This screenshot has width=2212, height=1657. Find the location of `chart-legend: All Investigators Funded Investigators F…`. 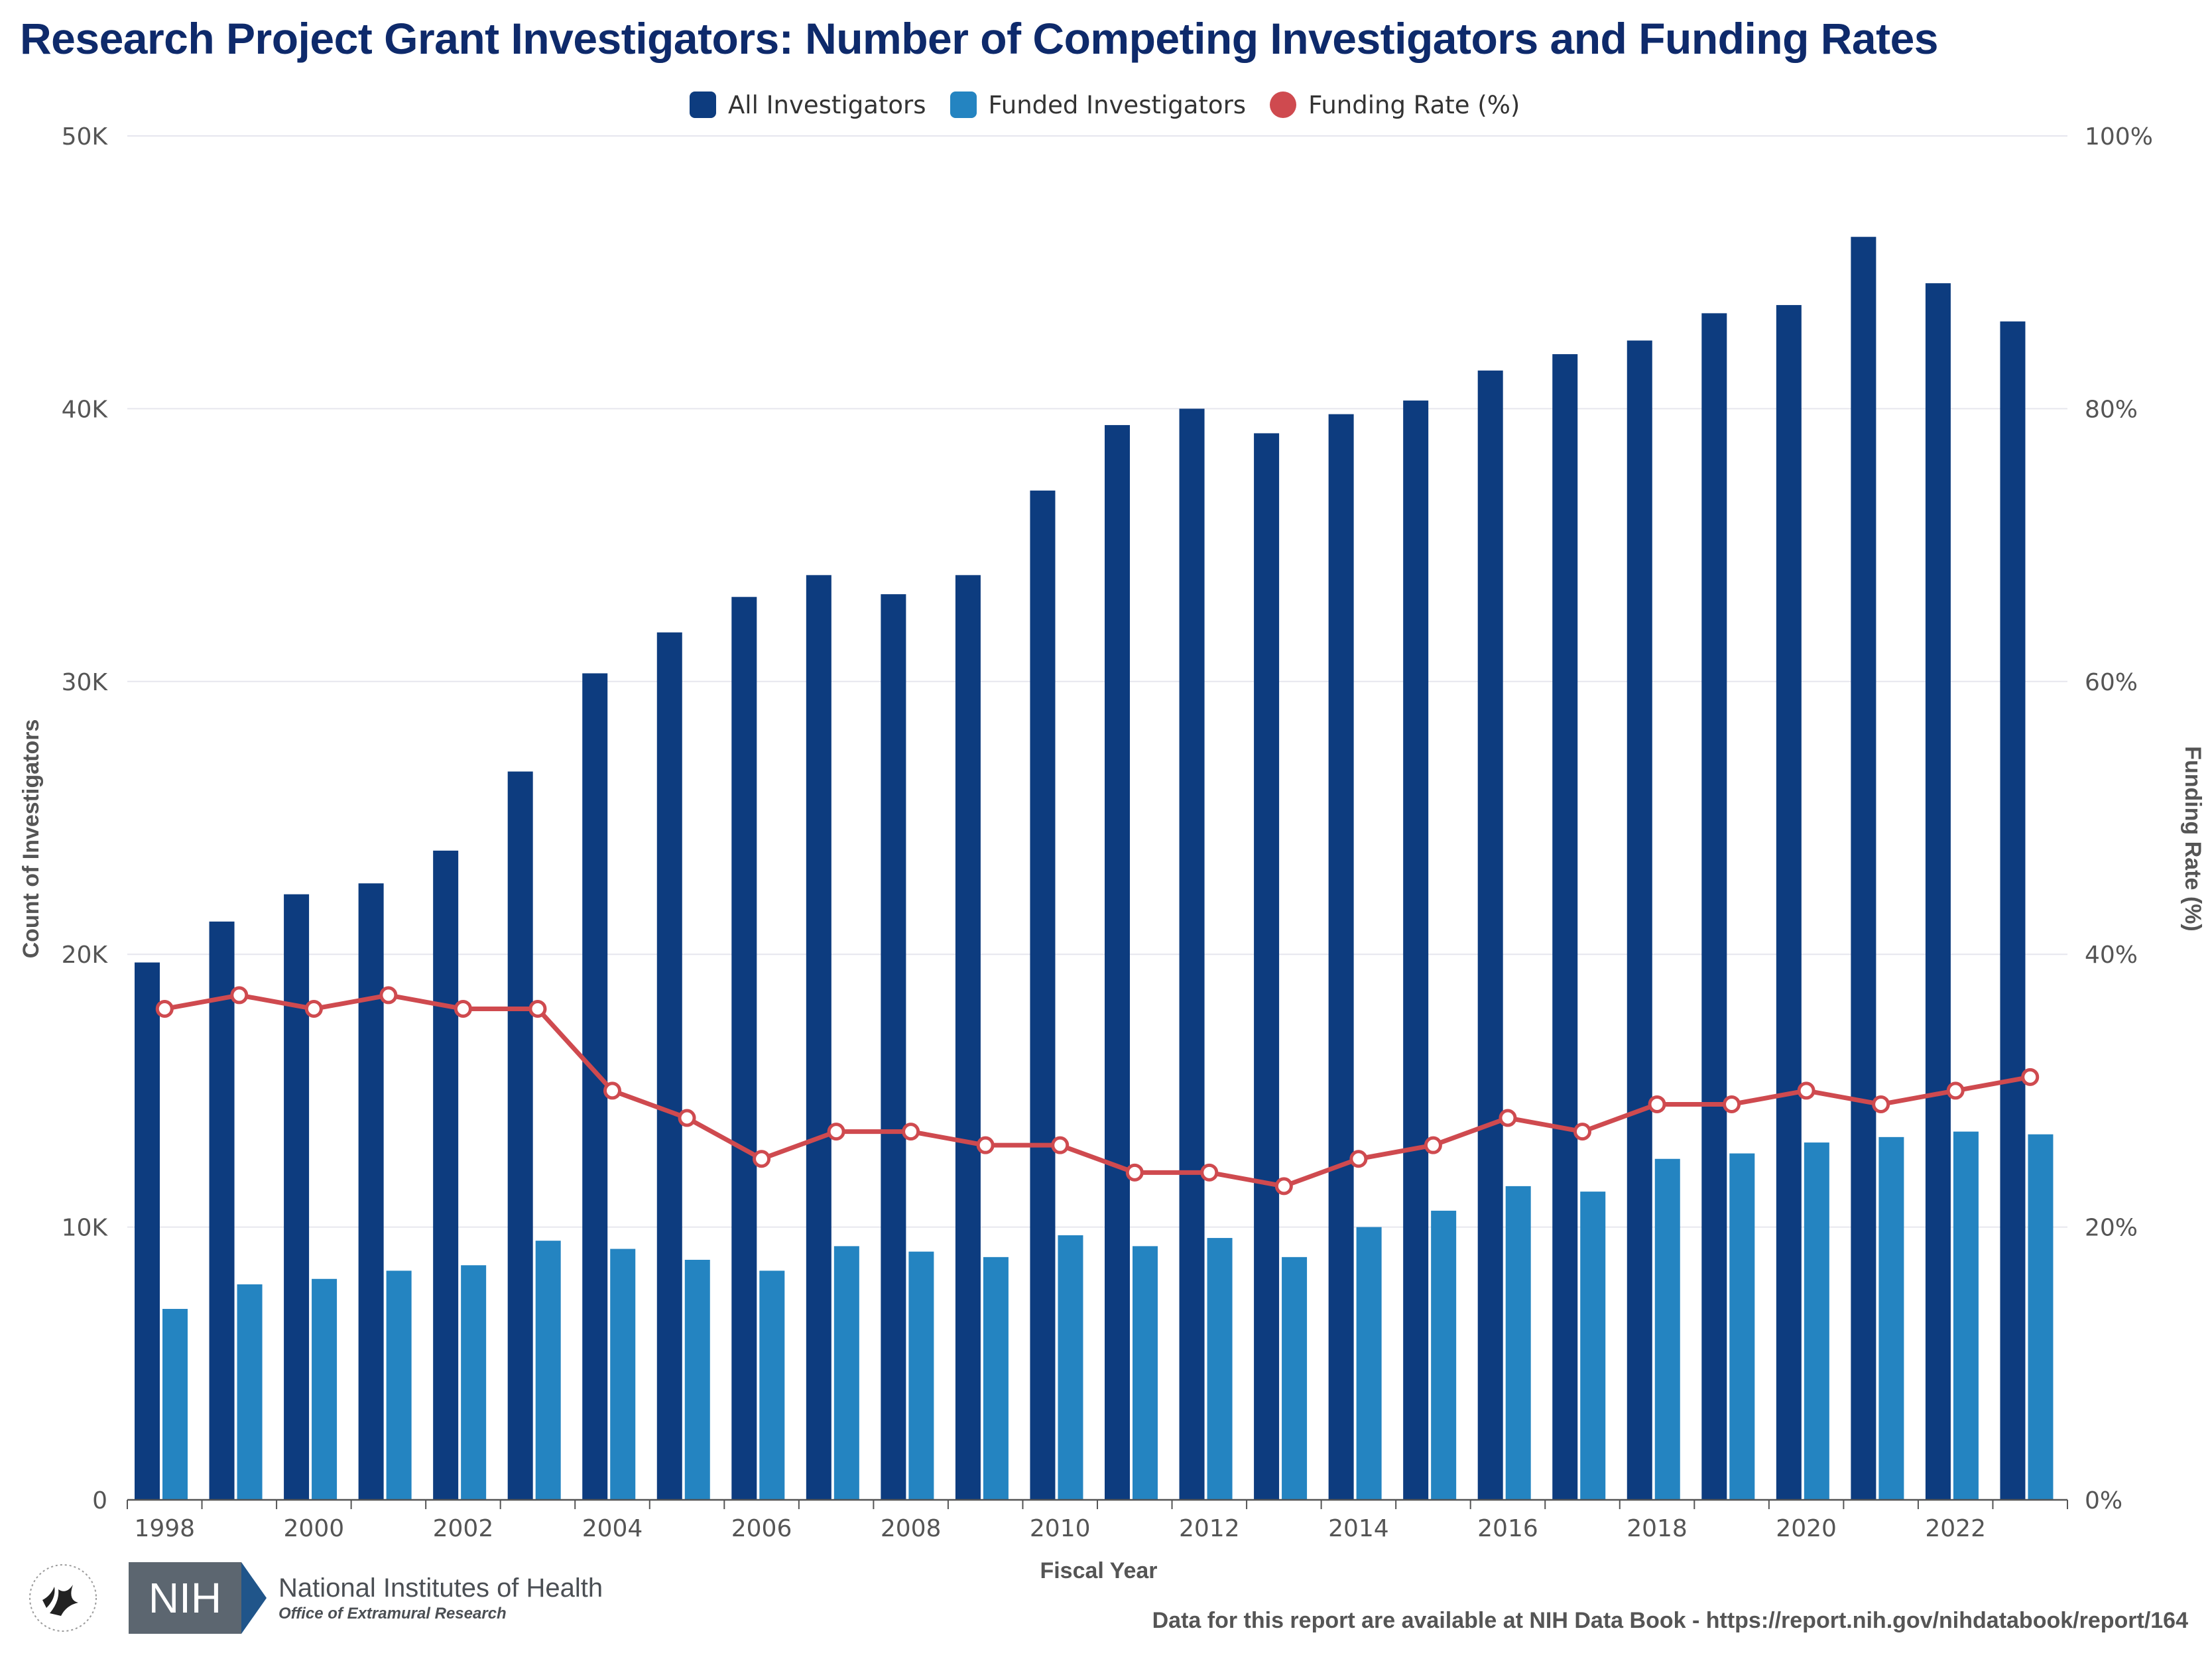

chart-legend: All Investigators Funded Investigators F… is located at coordinates (1117, 105).